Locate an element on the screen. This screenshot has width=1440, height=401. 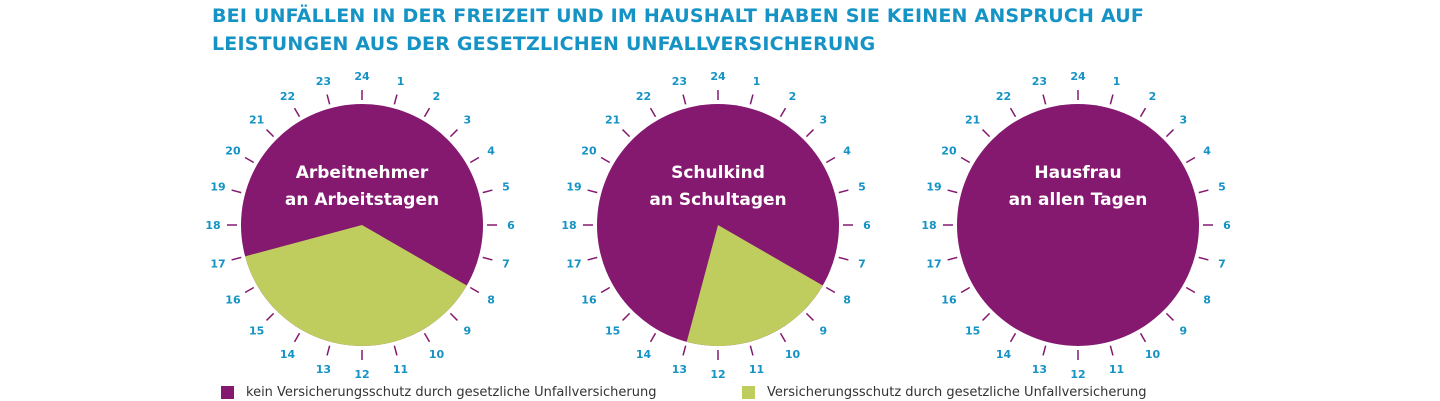
clock-center-label: Schulkind is located at coordinates (718, 173).